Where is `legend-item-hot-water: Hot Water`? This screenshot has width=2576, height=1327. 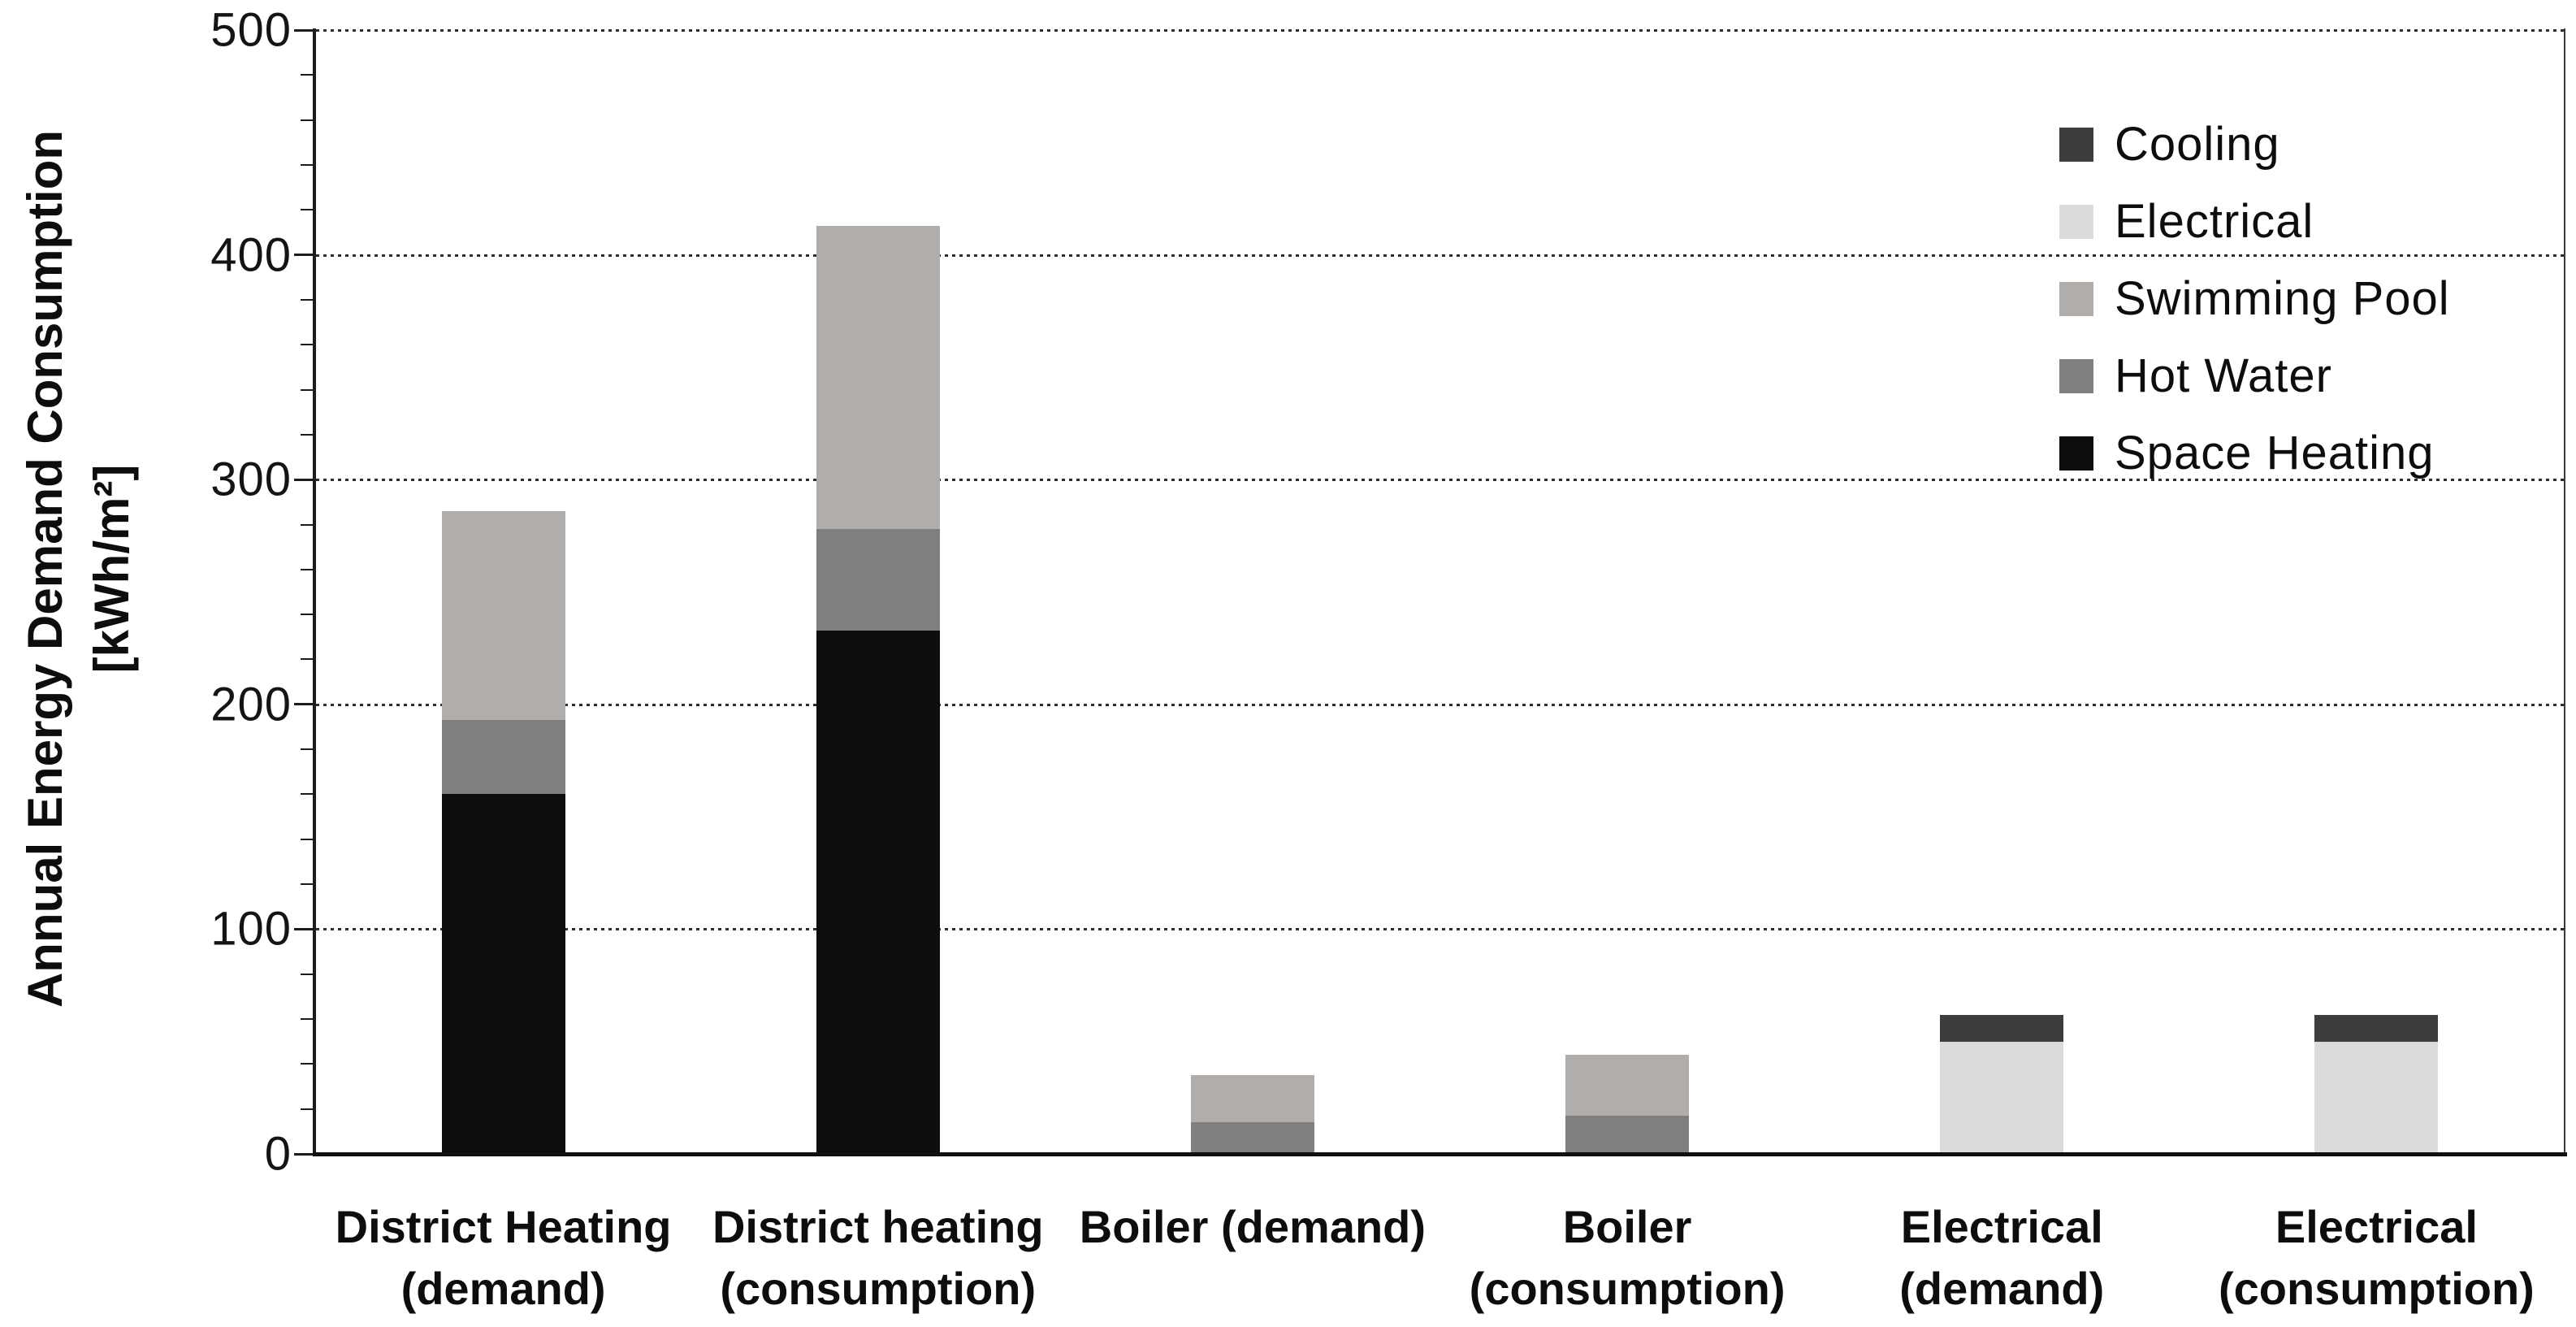 legend-item-hot-water: Hot Water is located at coordinates (2195, 375).